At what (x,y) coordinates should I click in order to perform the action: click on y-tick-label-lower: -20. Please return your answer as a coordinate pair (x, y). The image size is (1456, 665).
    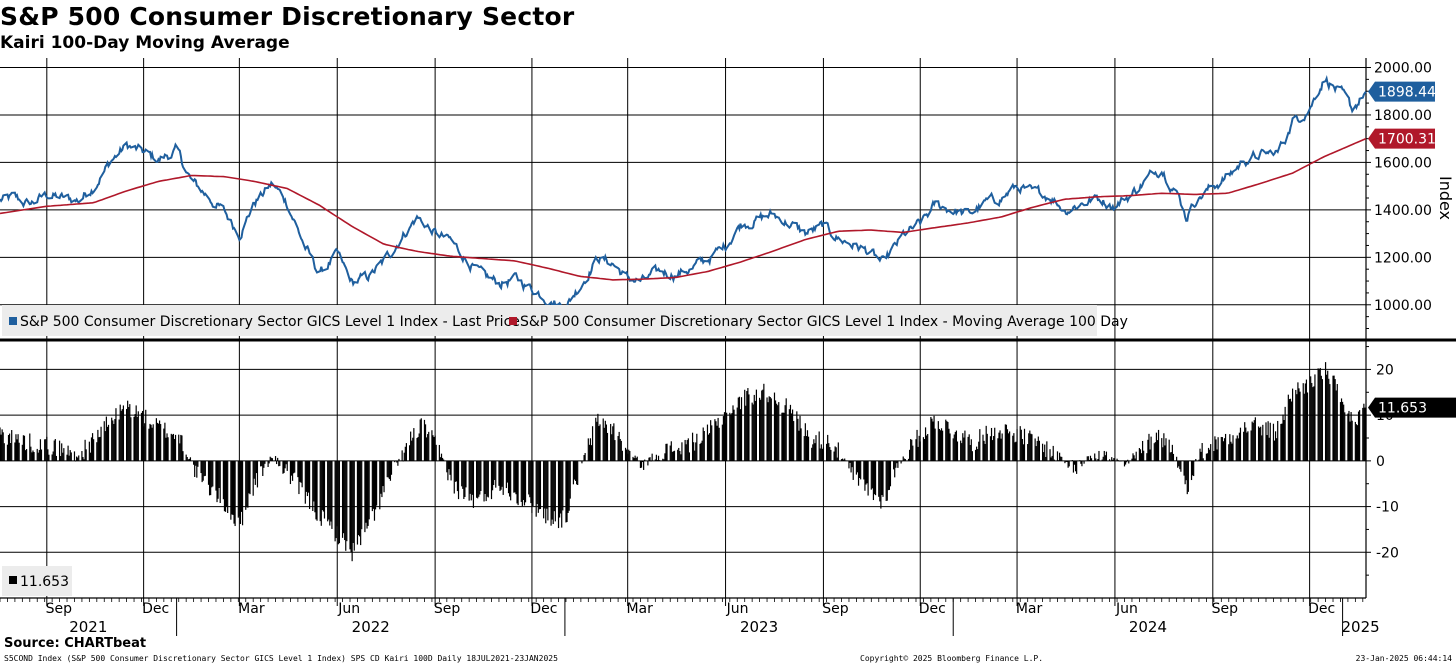
    Looking at the image, I should click on (1387, 553).